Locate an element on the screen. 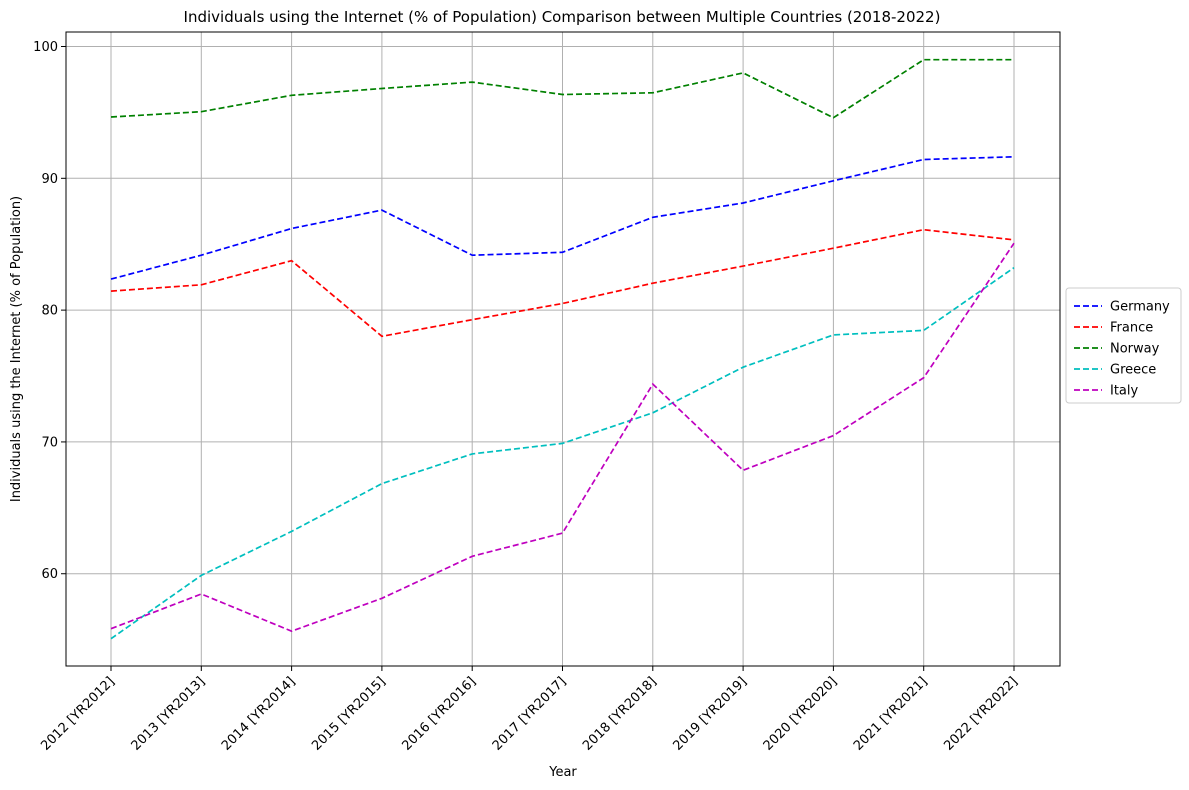 The image size is (1189, 790). legend-box is located at coordinates (1123, 345).